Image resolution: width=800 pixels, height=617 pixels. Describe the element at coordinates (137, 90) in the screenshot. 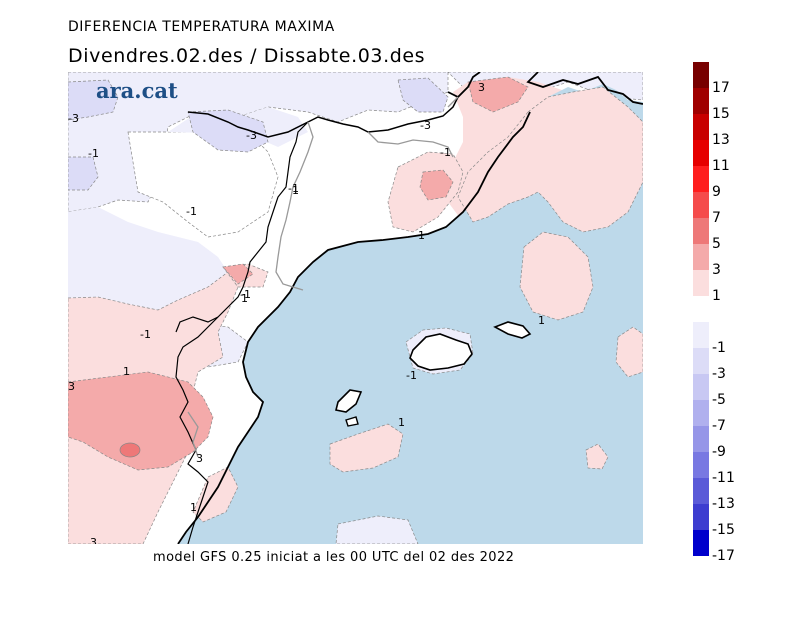

I see `ara-cat-logo: ara.cat` at that location.